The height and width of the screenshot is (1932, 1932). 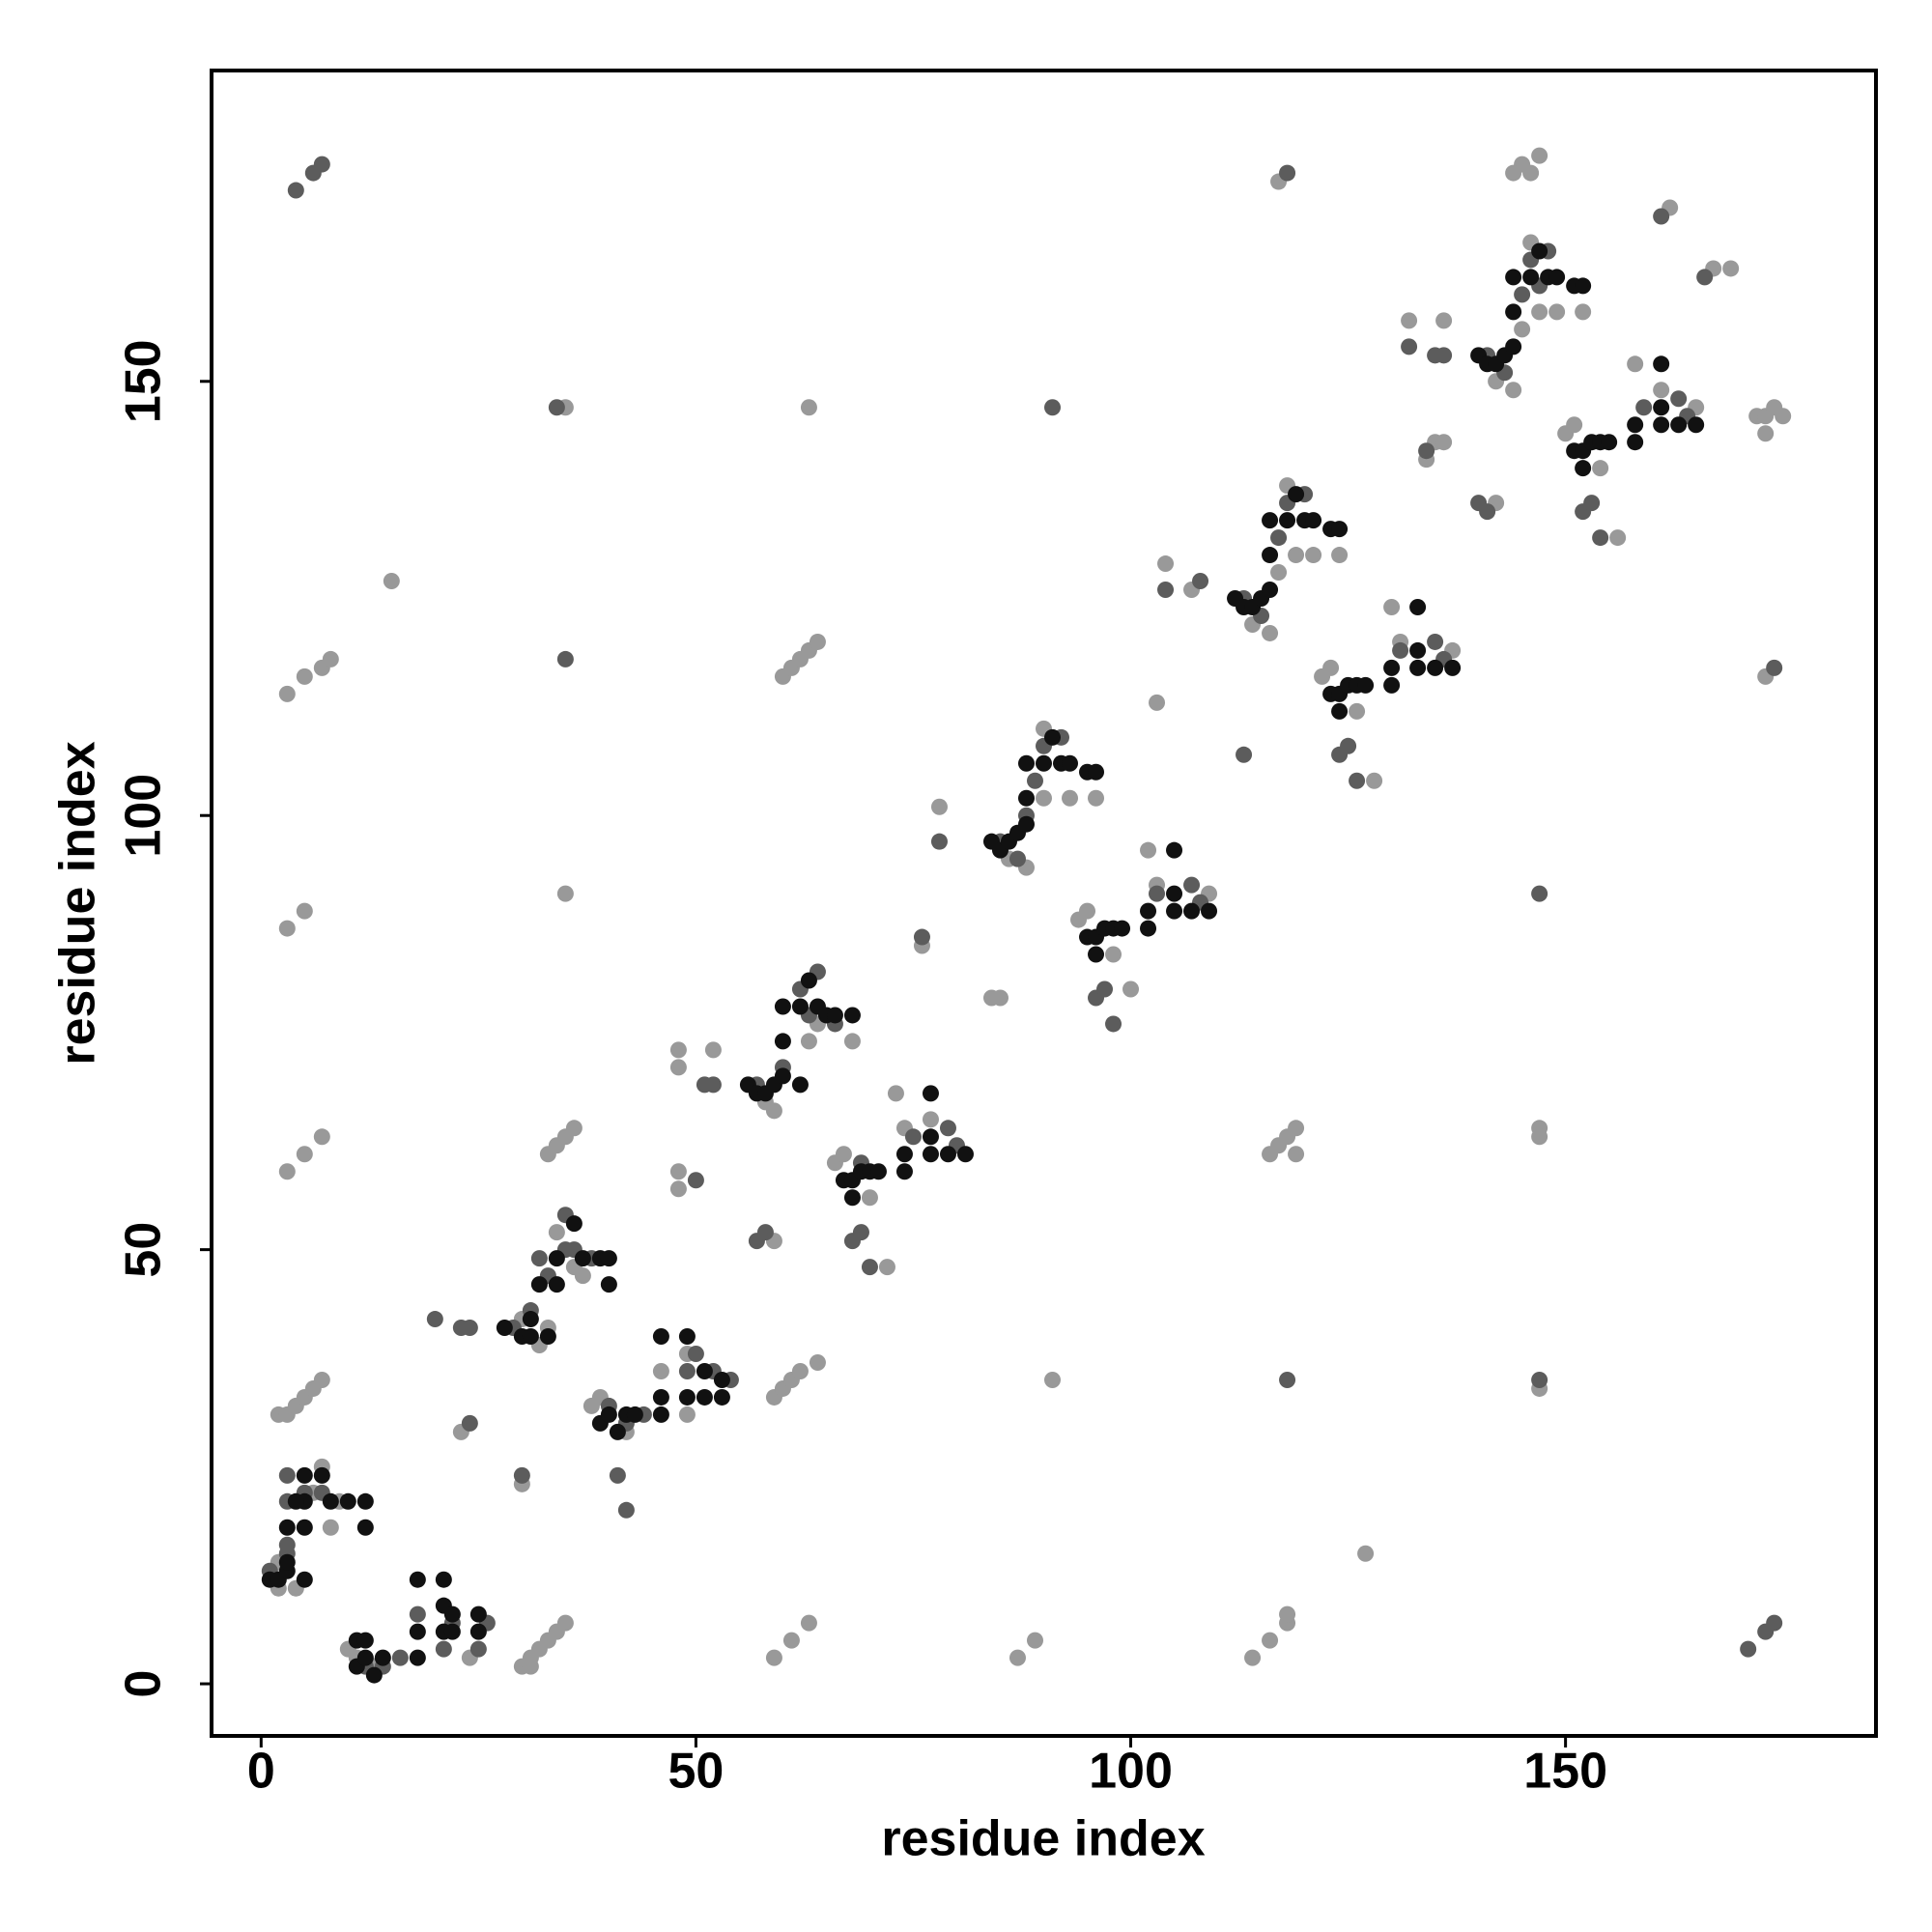 What do you see at coordinates (78, 903) in the screenshot?
I see `y-axis-label: residue index` at bounding box center [78, 903].